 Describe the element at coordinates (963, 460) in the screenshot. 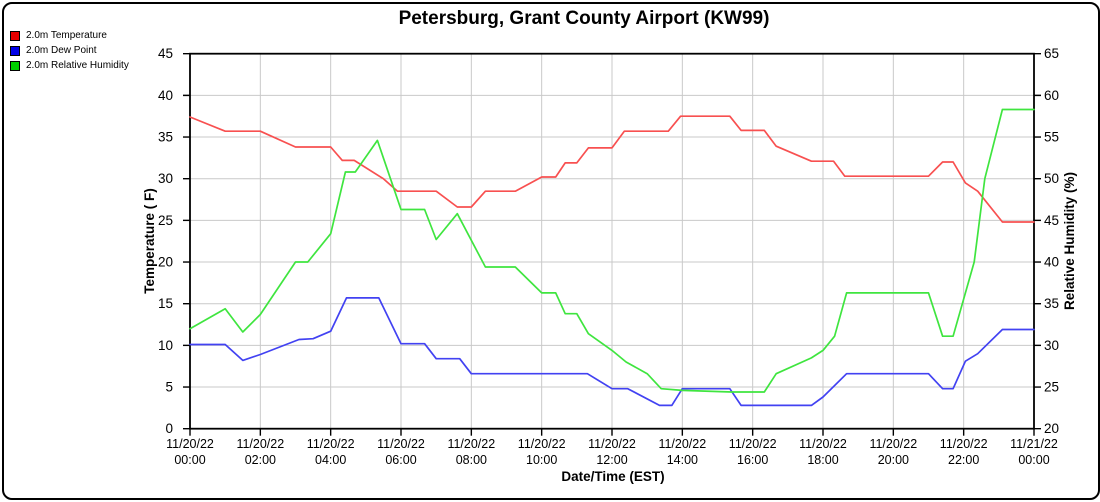

I see `x-tick-label-time: 22:00` at that location.